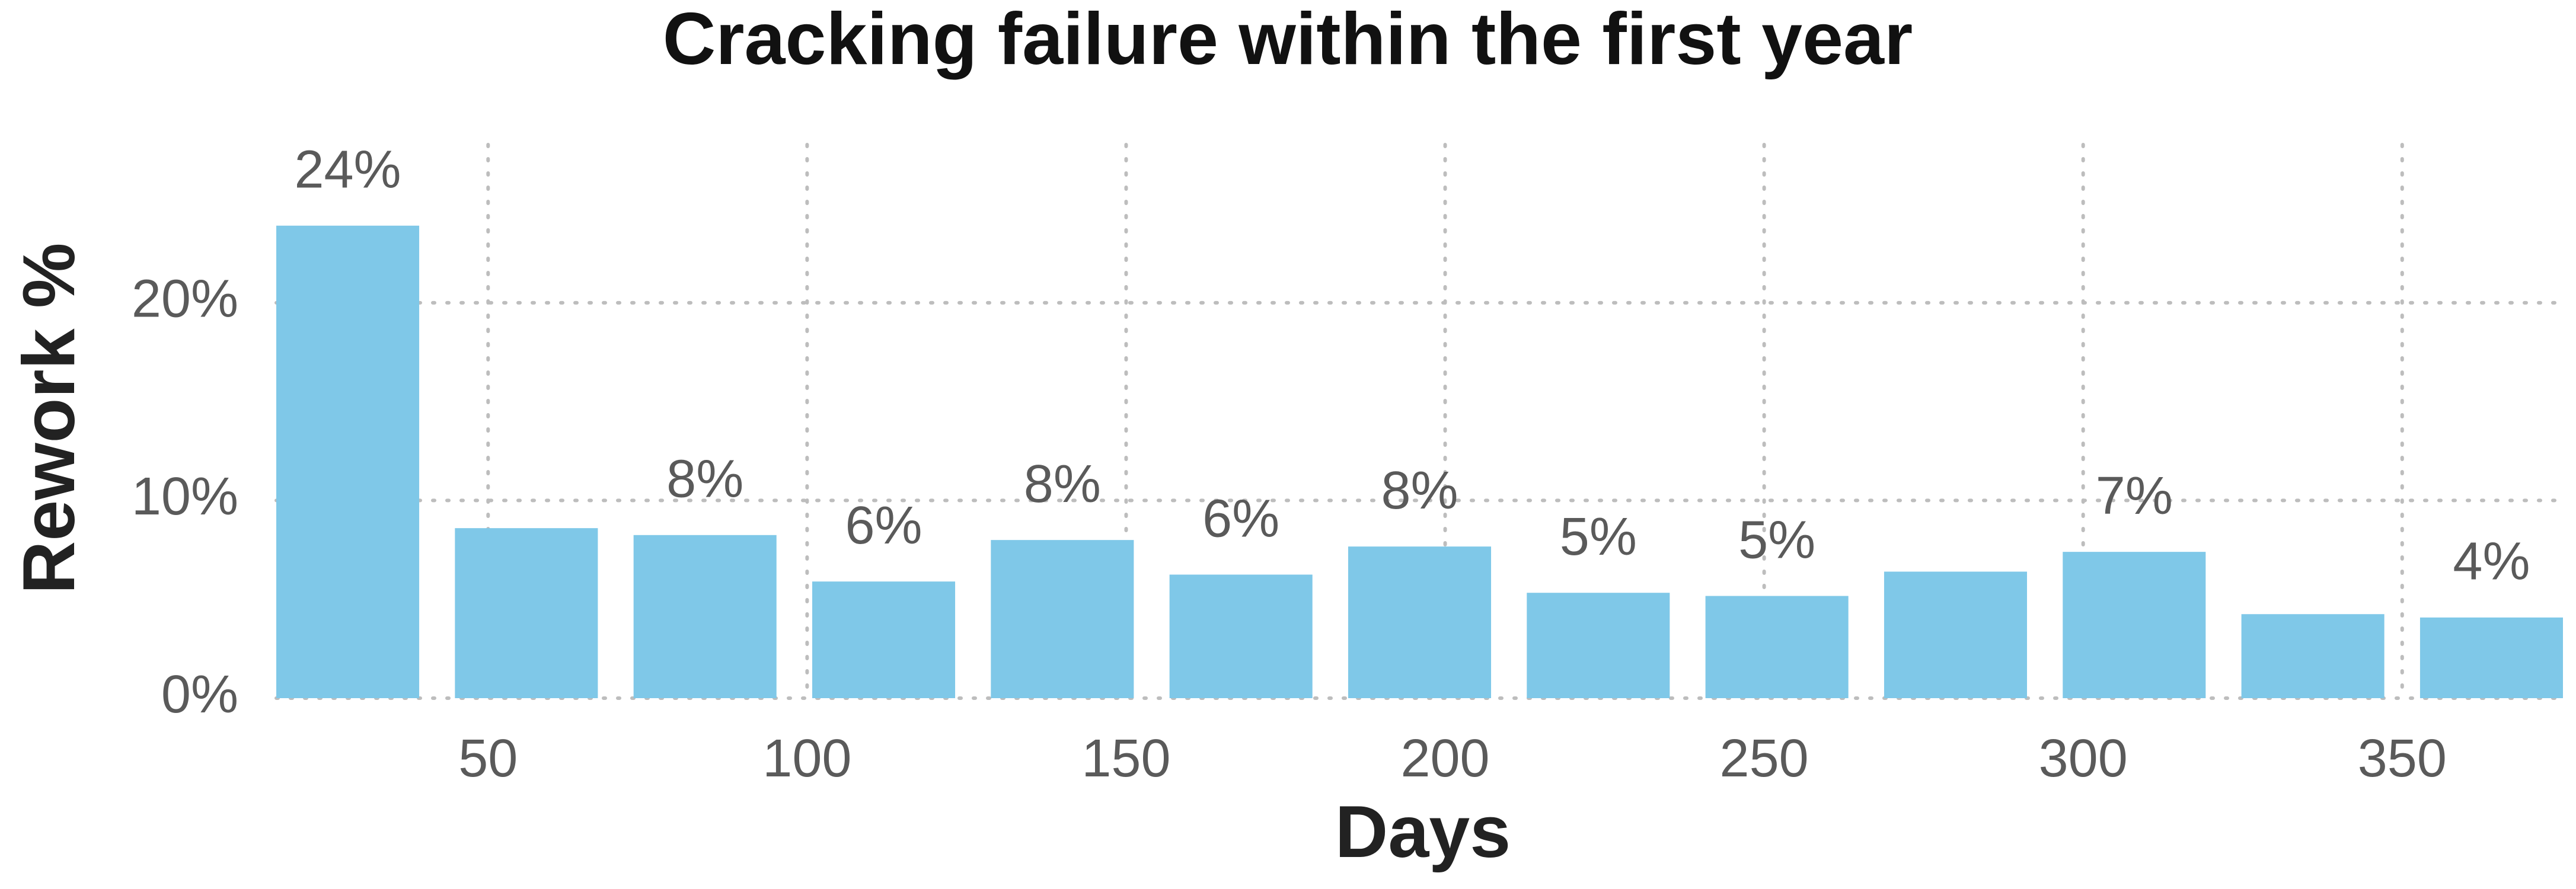  What do you see at coordinates (1125, 758) in the screenshot?
I see `x-tick-label: 150` at bounding box center [1125, 758].